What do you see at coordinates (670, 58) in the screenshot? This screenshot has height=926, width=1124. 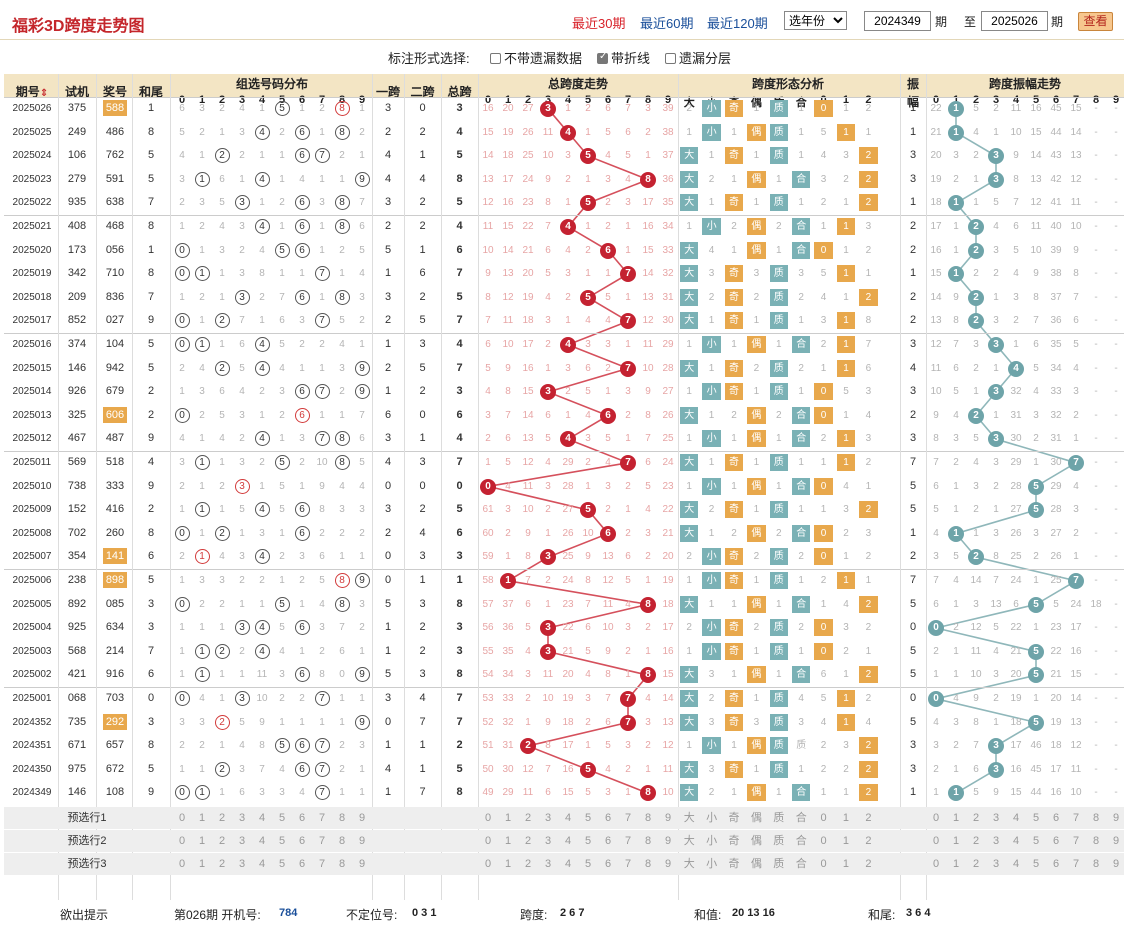 I see `checkbox-layer` at bounding box center [670, 58].